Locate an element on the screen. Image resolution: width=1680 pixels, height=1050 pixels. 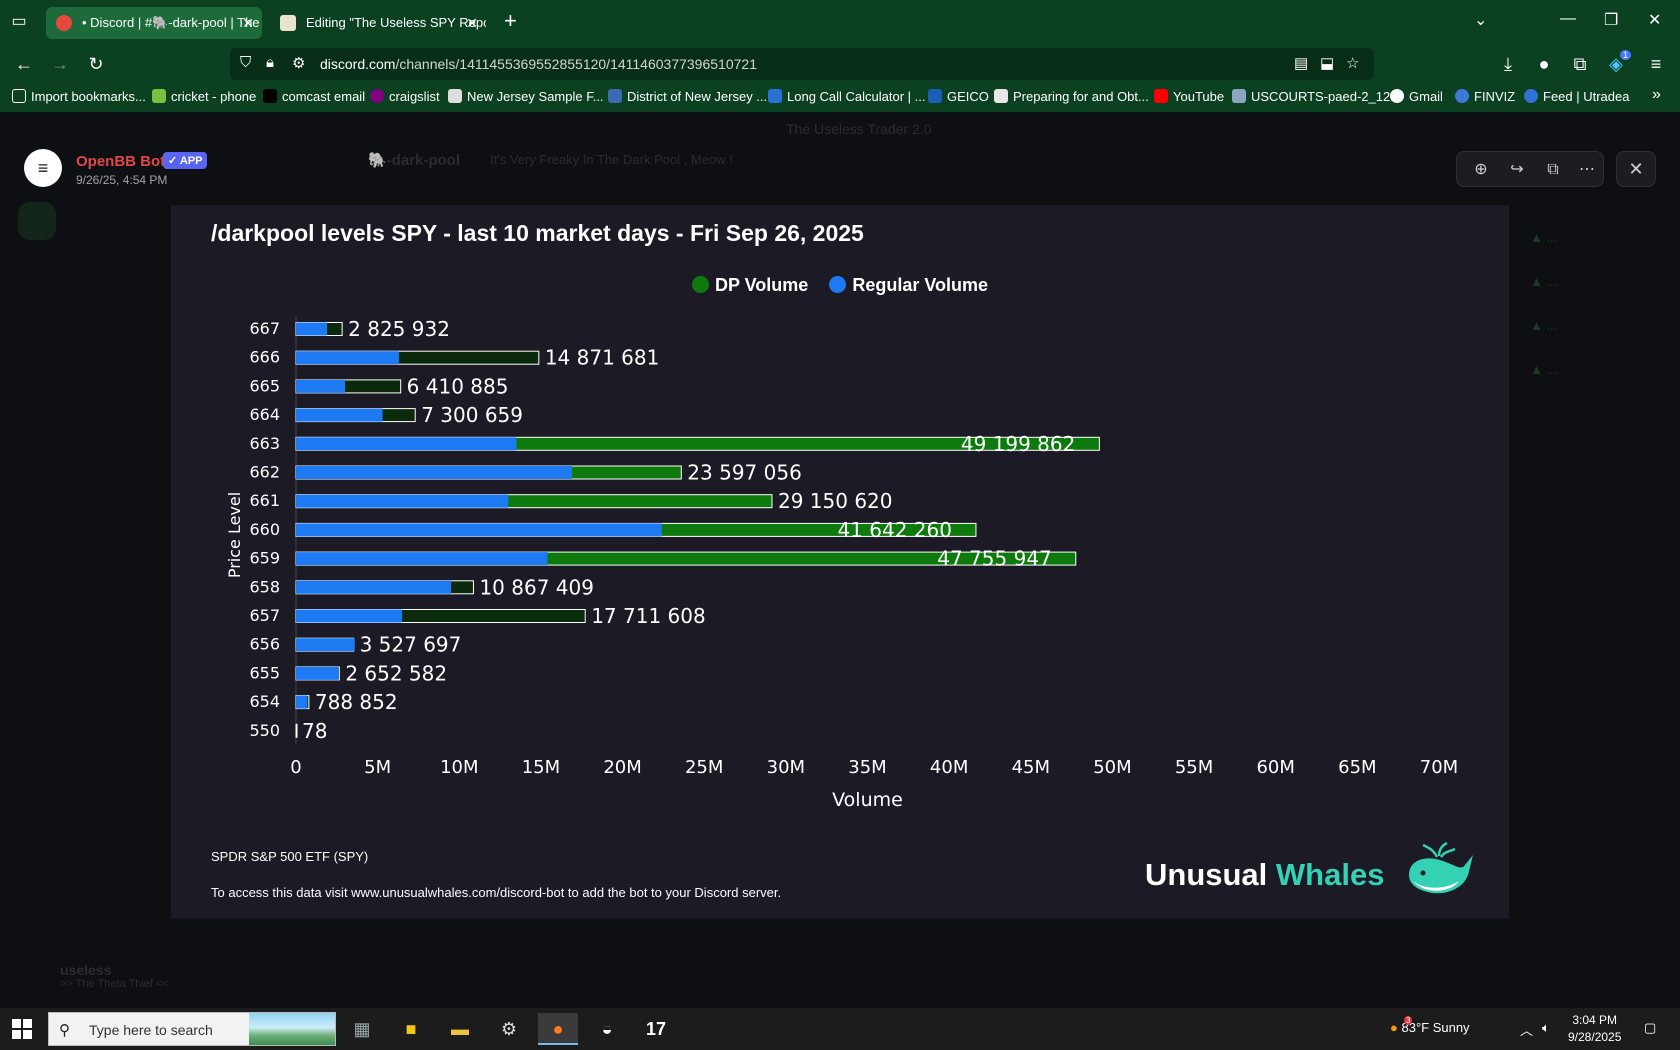
server-icon is located at coordinates (37, 221).